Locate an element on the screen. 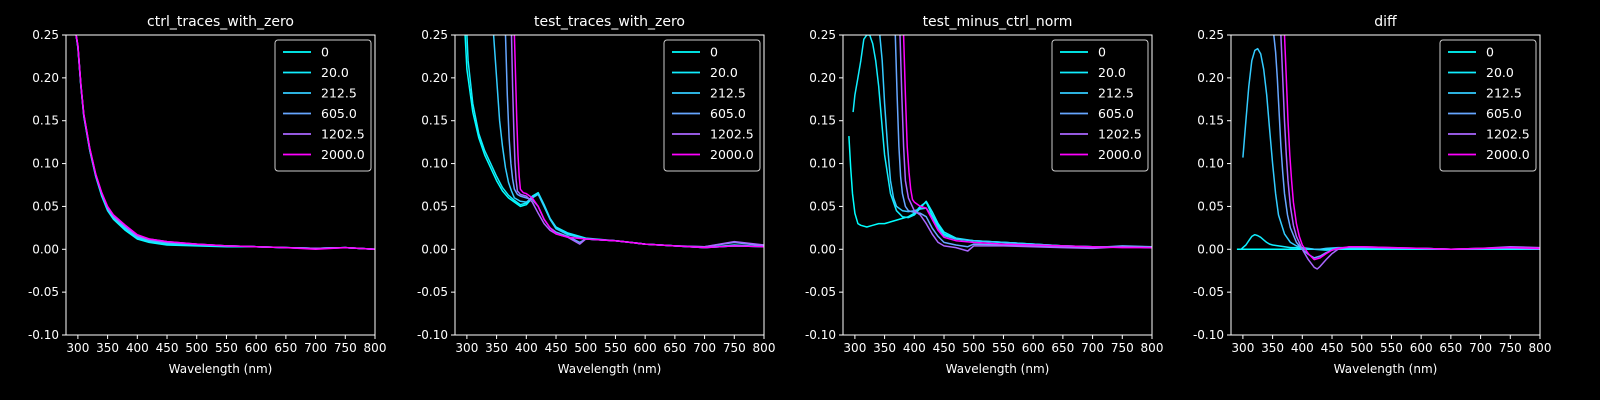 Image resolution: width=1600 pixels, height=400 pixels. y-tick-label: 0.15 is located at coordinates (45, 121).